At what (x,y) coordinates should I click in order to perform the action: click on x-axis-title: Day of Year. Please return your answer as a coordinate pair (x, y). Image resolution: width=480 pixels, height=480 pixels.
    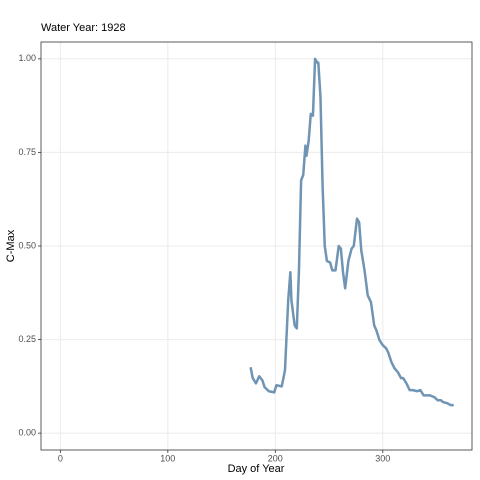
    Looking at the image, I should click on (256, 469).